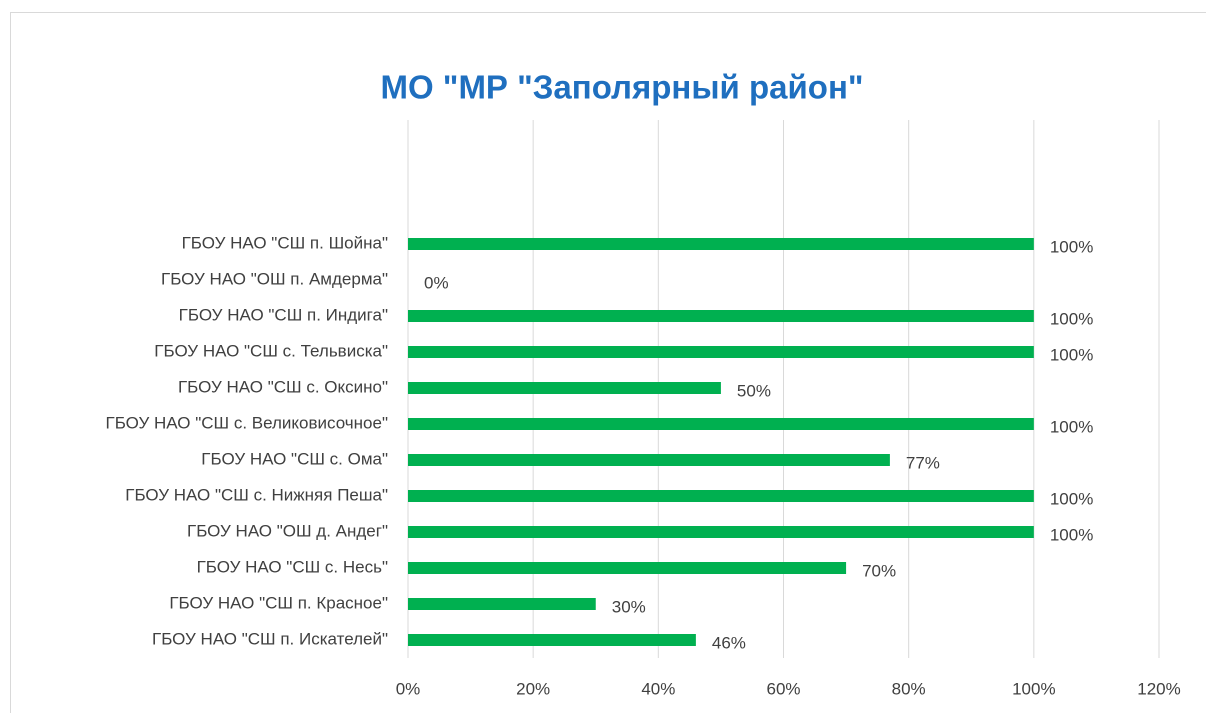 The width and height of the screenshot is (1206, 713). I want to click on y-tick-label: ГБОУ НАО "ОШ д. Андег", so click(287, 530).